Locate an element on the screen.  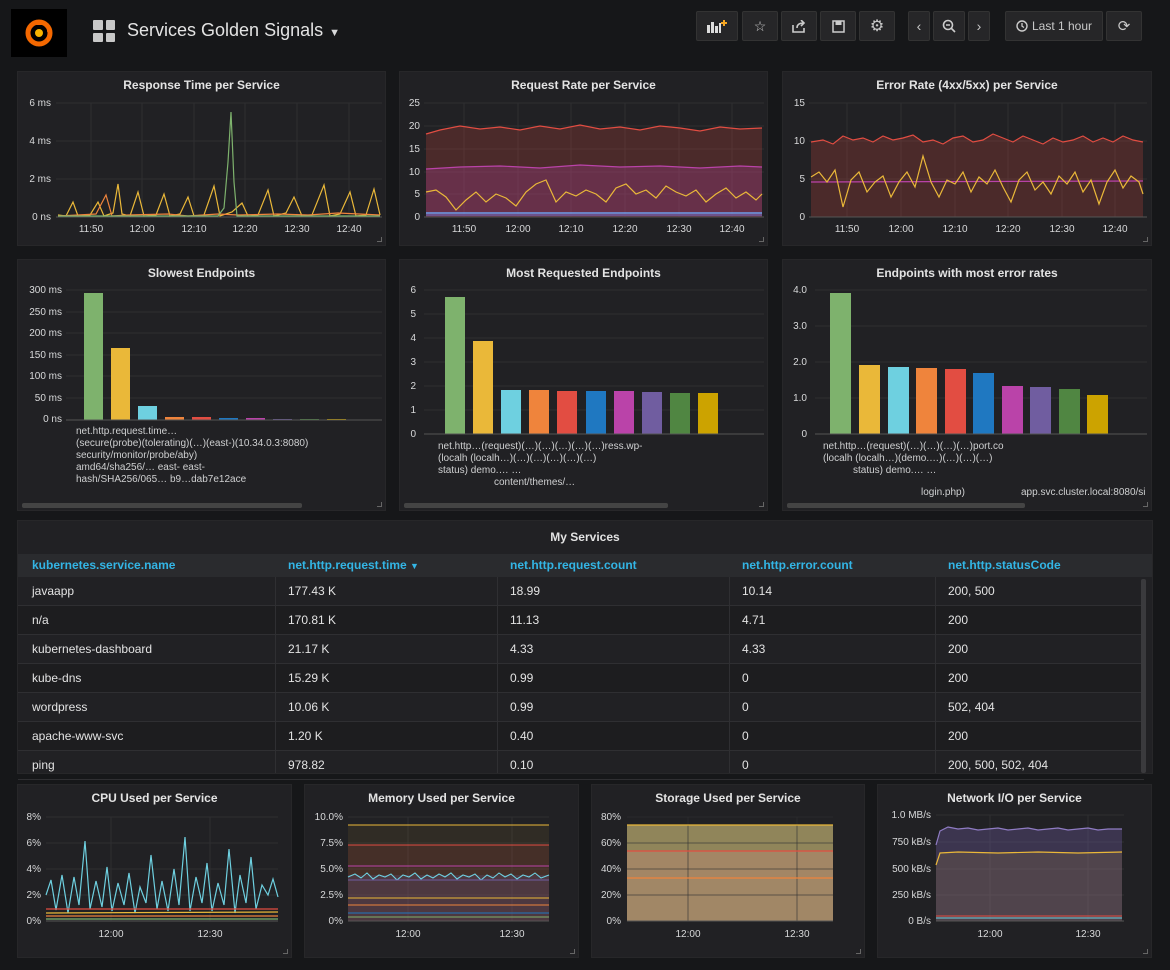
chevron-down-icon: ▼ is located at coordinates (334, 33).